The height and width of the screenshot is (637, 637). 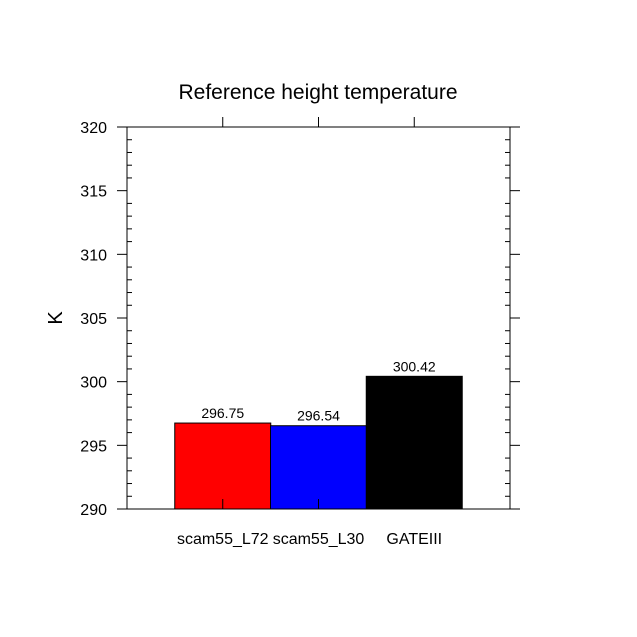 I want to click on x-tick-label-1: scam55_L72, so click(x=223, y=539).